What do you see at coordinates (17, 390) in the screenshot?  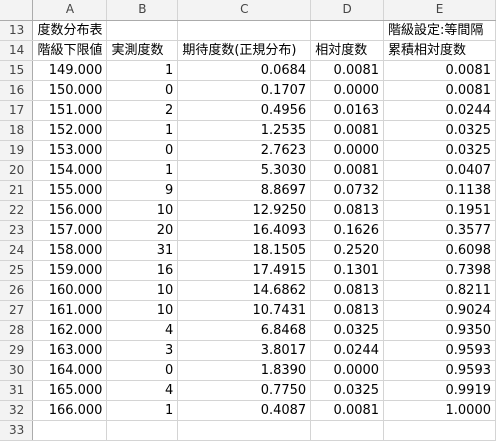 I see `row-header: 31` at bounding box center [17, 390].